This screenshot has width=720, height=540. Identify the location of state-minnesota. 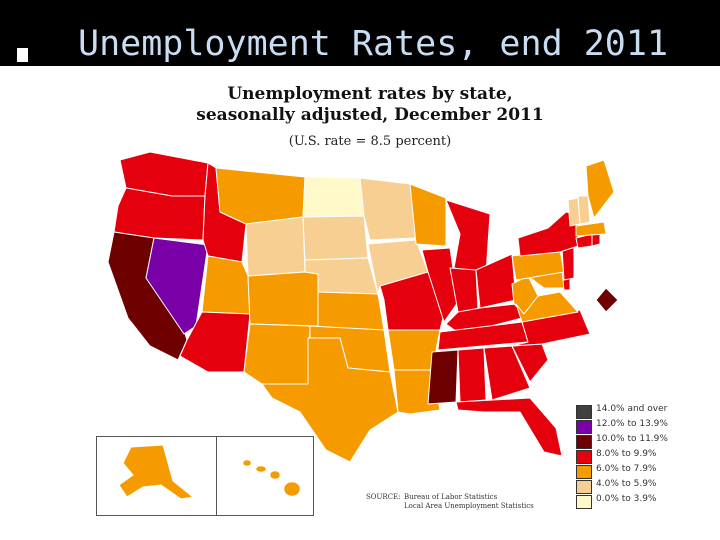
(388, 209).